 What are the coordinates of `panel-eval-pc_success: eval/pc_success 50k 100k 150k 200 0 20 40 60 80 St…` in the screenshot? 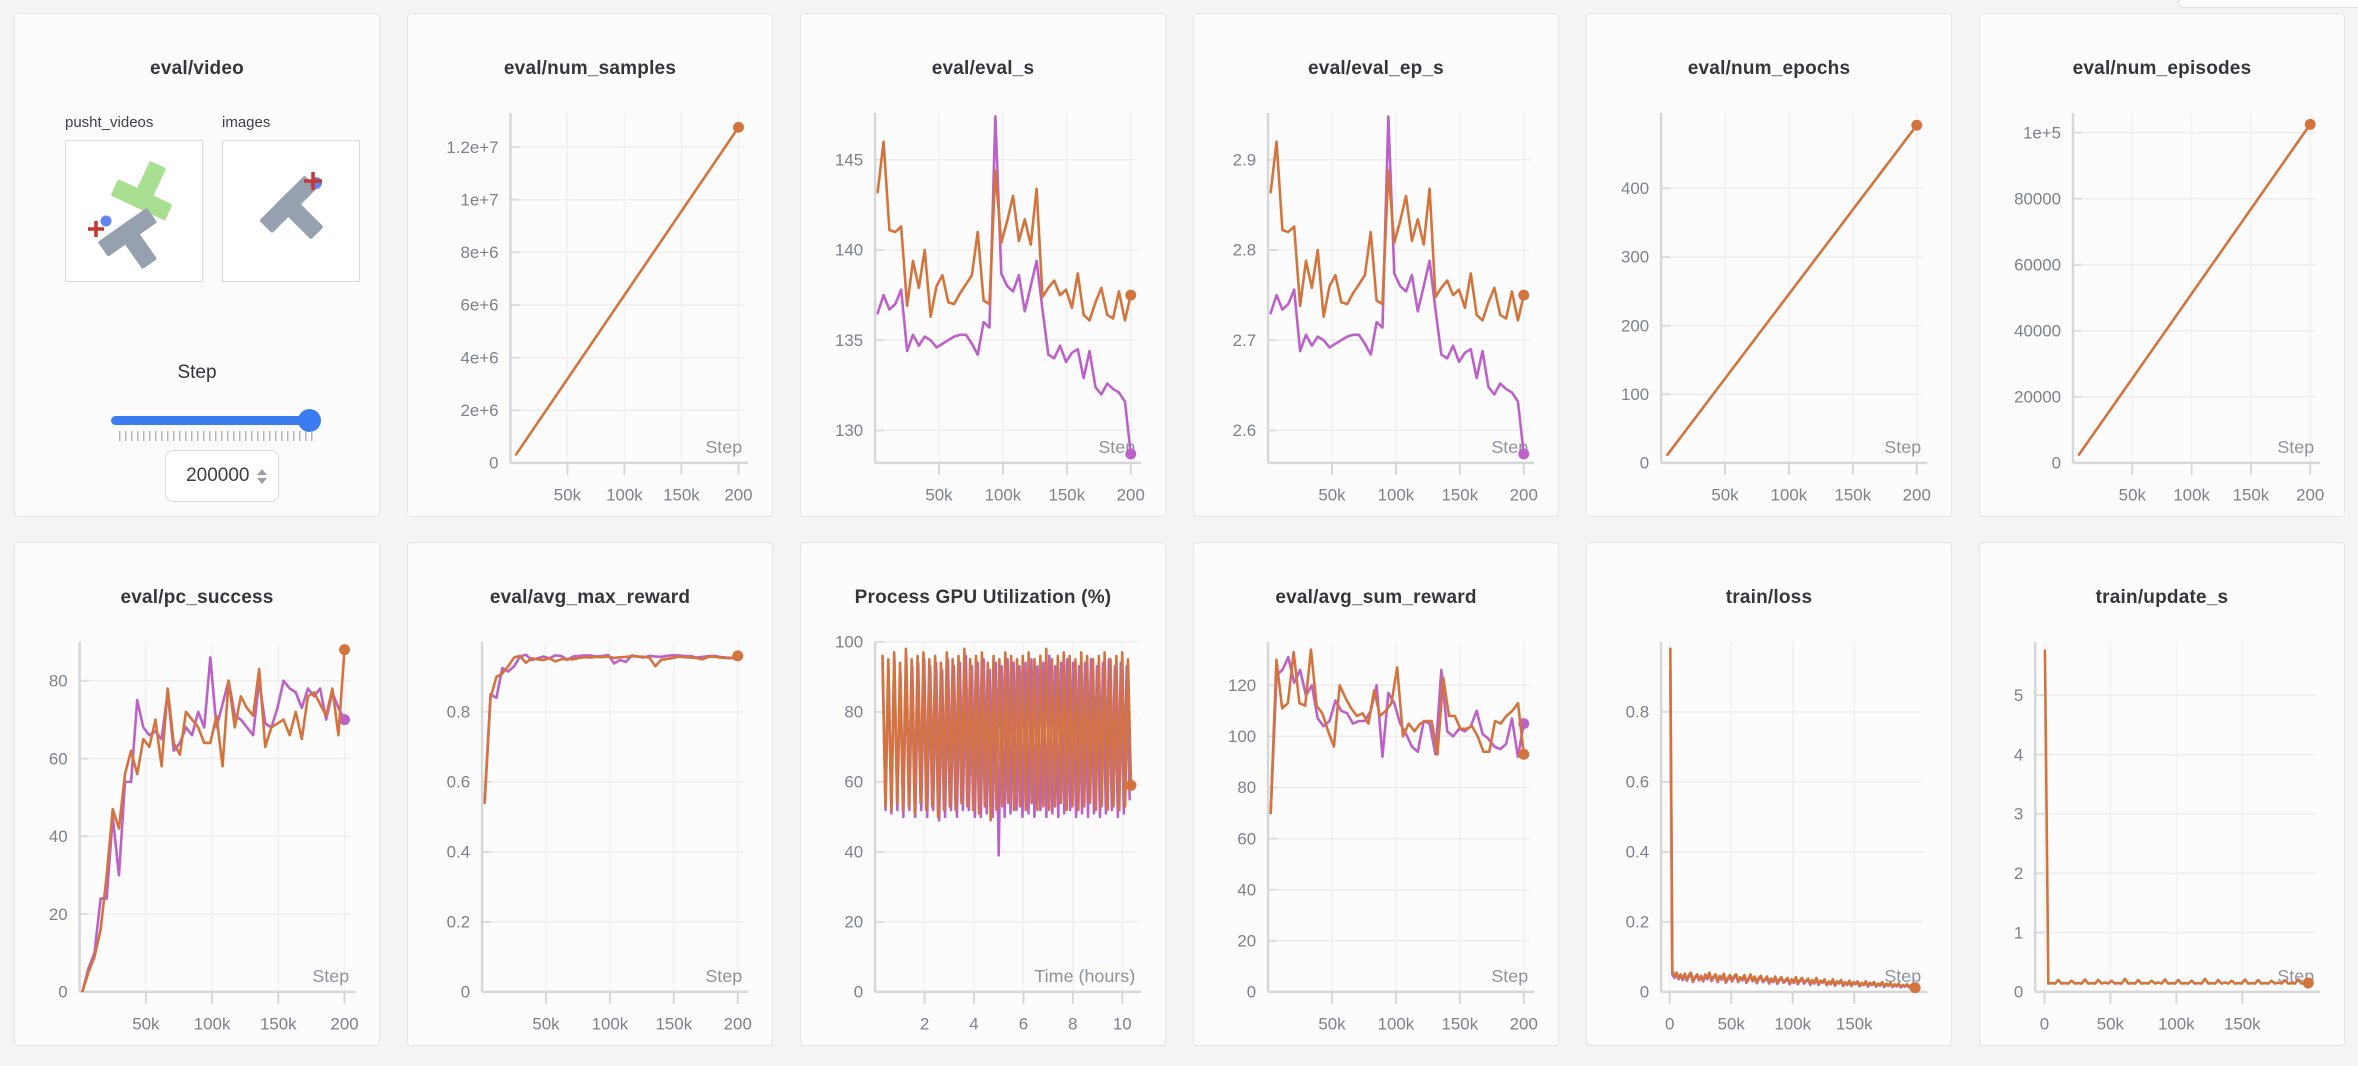 It's located at (197, 794).